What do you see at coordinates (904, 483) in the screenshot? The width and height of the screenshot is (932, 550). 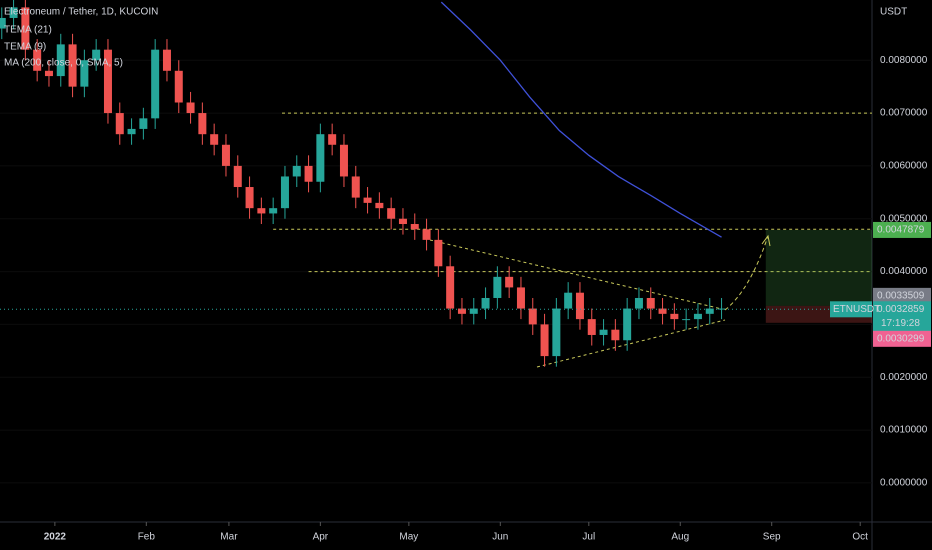 I see `y-tick-label: 0.0000000` at bounding box center [904, 483].